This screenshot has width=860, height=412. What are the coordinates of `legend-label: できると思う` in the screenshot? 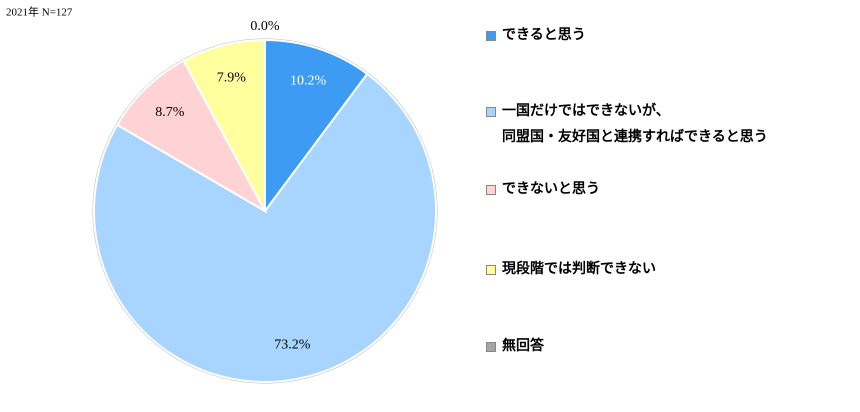 It's located at (544, 35).